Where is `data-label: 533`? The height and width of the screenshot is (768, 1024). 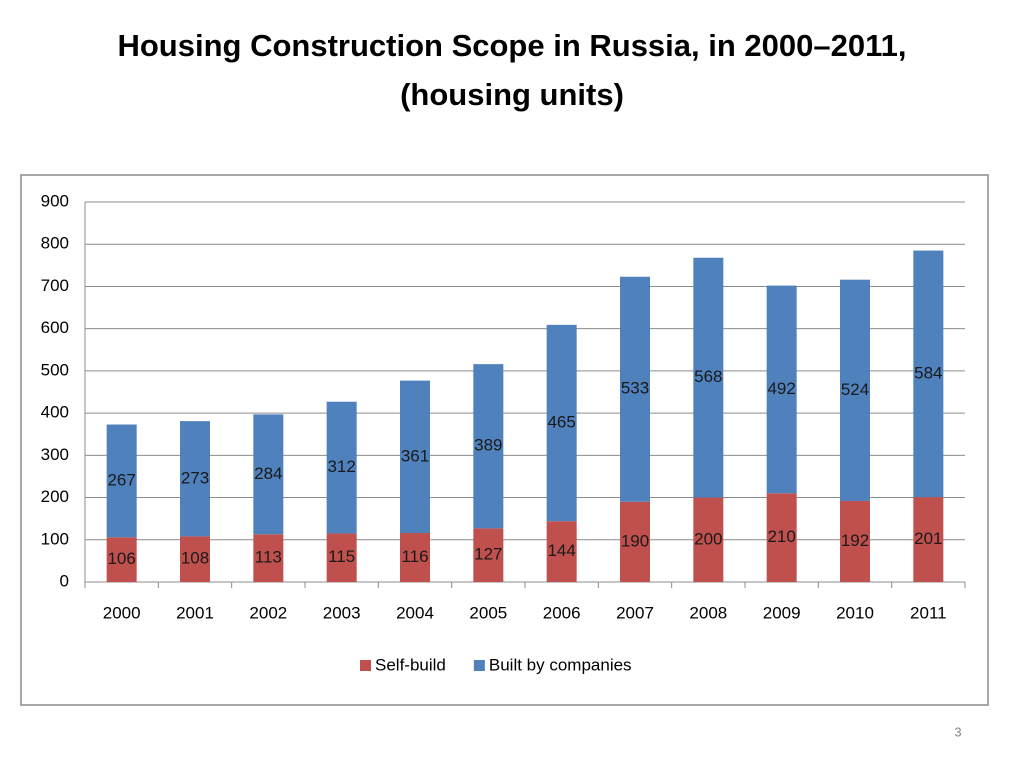
data-label: 533 is located at coordinates (635, 388).